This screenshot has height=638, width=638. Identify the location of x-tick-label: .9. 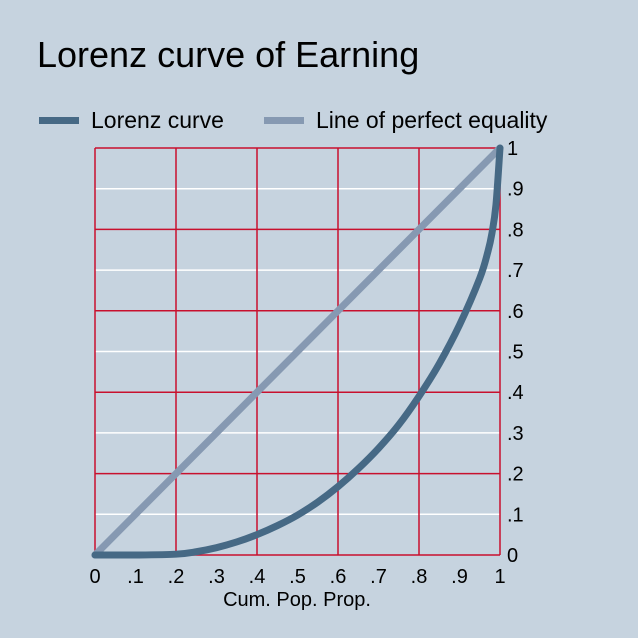
(459, 577).